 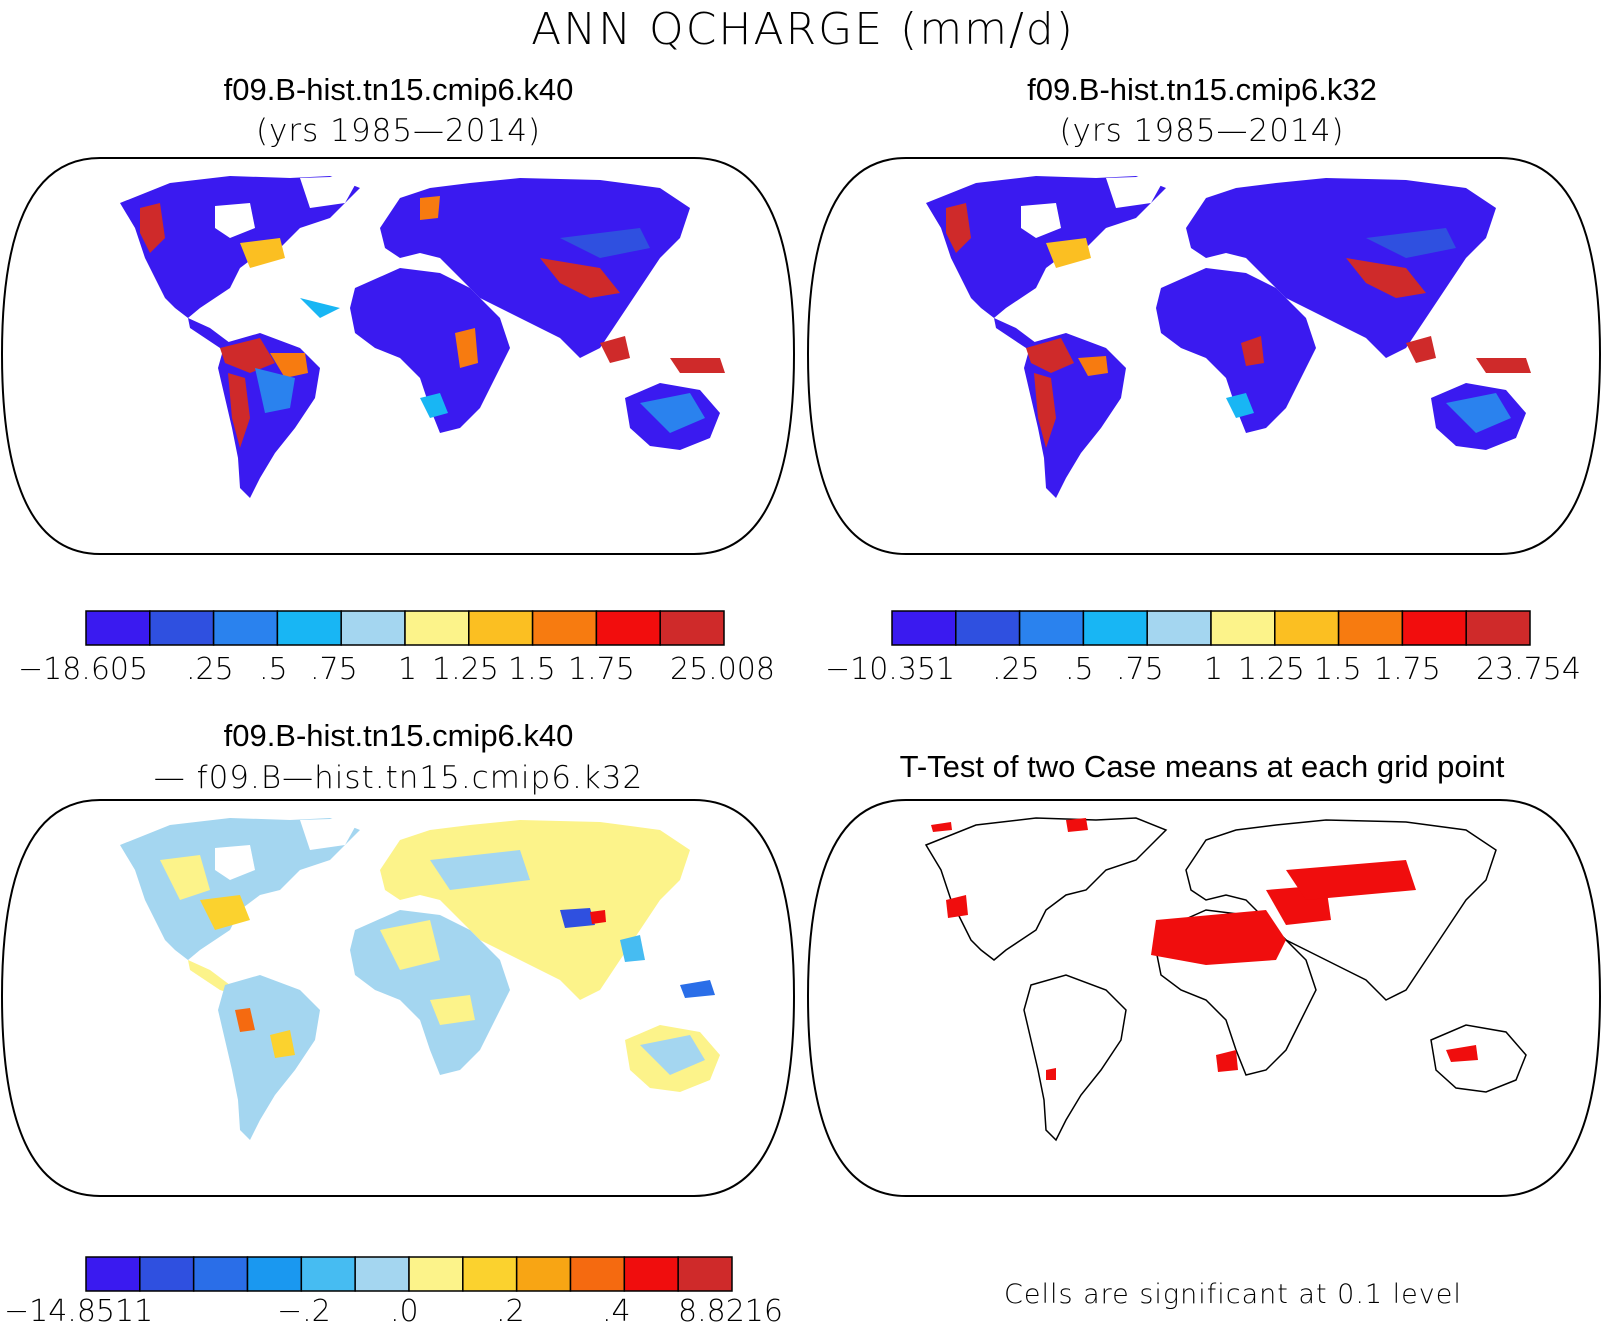 What do you see at coordinates (722, 669) in the screenshot?
I see `colorbar-1-label: 25.008` at bounding box center [722, 669].